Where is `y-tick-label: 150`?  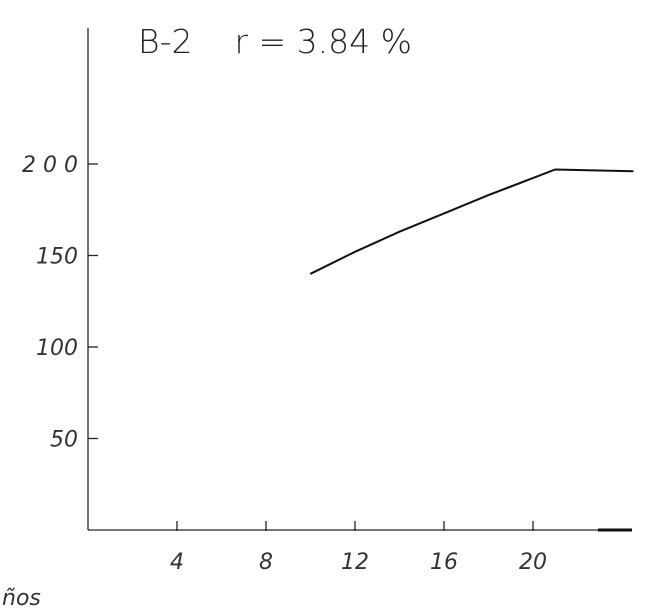
y-tick-label: 150 is located at coordinates (57, 257).